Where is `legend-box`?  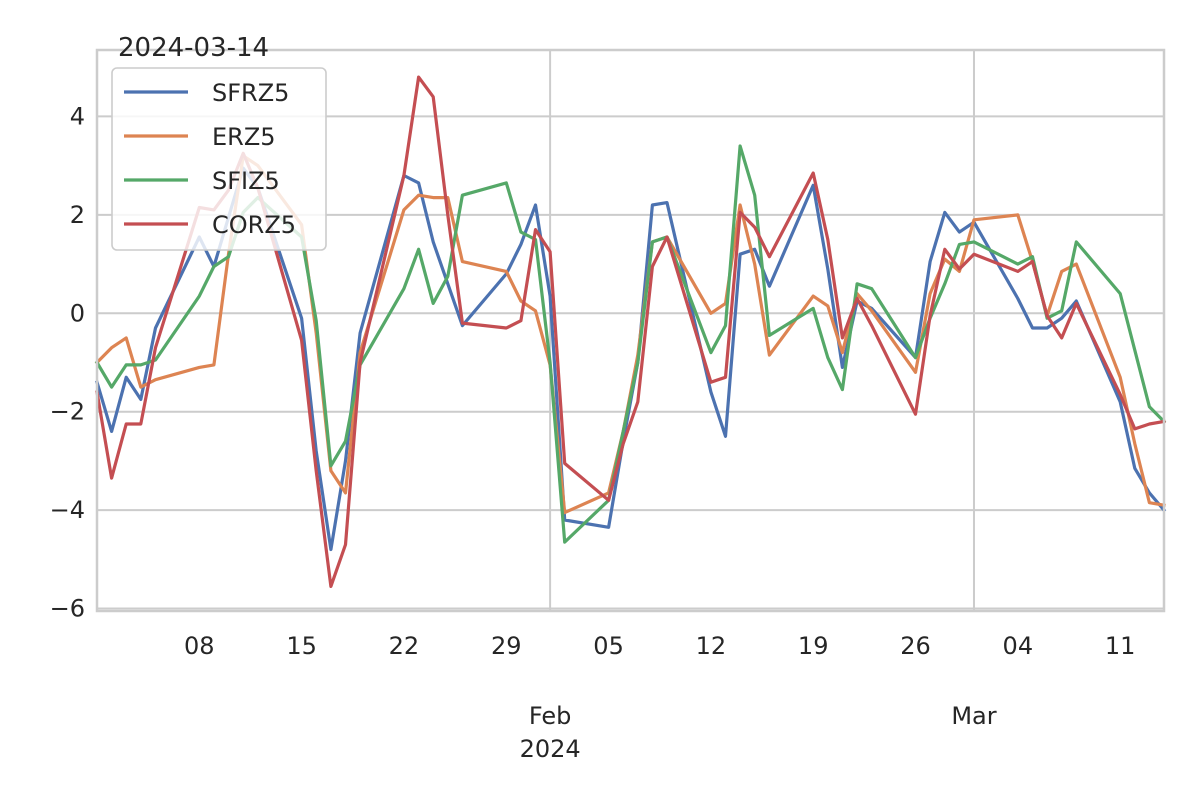
legend-box is located at coordinates (219, 159).